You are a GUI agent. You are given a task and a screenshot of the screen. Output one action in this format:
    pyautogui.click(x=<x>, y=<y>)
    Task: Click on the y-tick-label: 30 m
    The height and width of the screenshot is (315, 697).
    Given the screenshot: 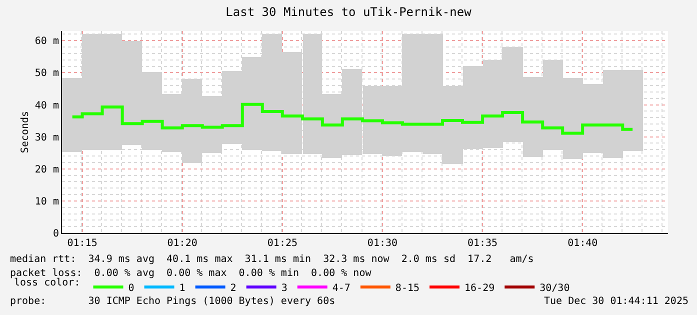 What is the action you would take?
    pyautogui.click(x=46, y=138)
    